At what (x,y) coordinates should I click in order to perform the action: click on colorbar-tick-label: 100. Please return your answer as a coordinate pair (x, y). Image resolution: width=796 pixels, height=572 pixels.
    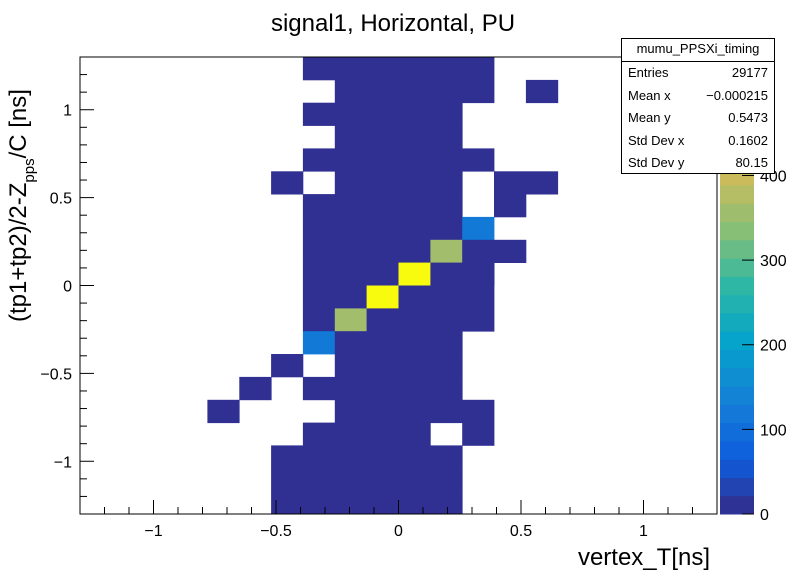
    Looking at the image, I should click on (773, 430).